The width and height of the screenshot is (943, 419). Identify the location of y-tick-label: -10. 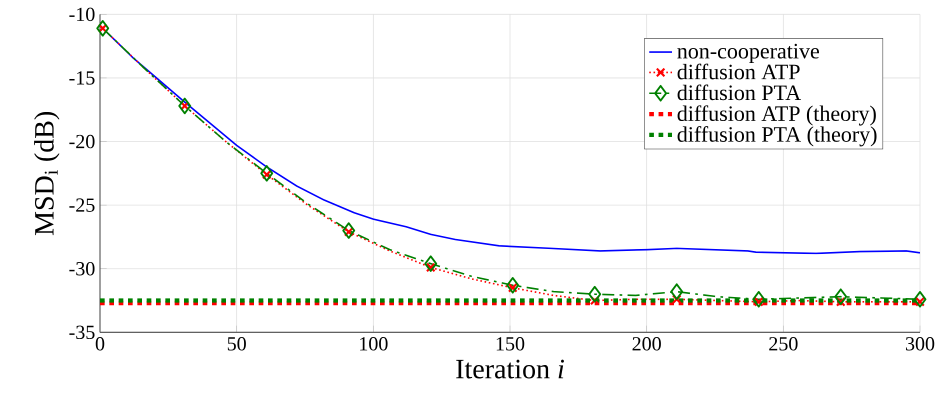
(82, 15).